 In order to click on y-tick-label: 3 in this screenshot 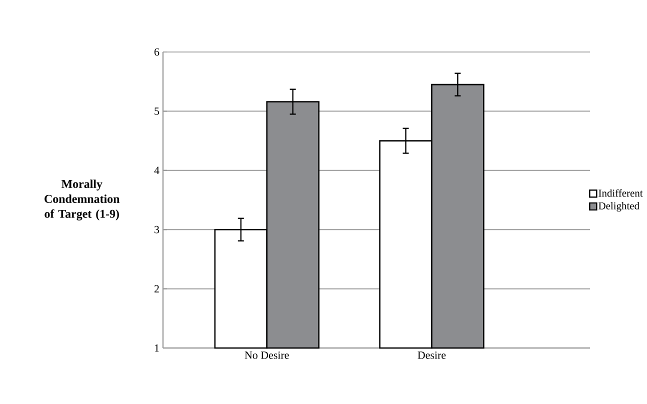, I will do `click(157, 230)`.